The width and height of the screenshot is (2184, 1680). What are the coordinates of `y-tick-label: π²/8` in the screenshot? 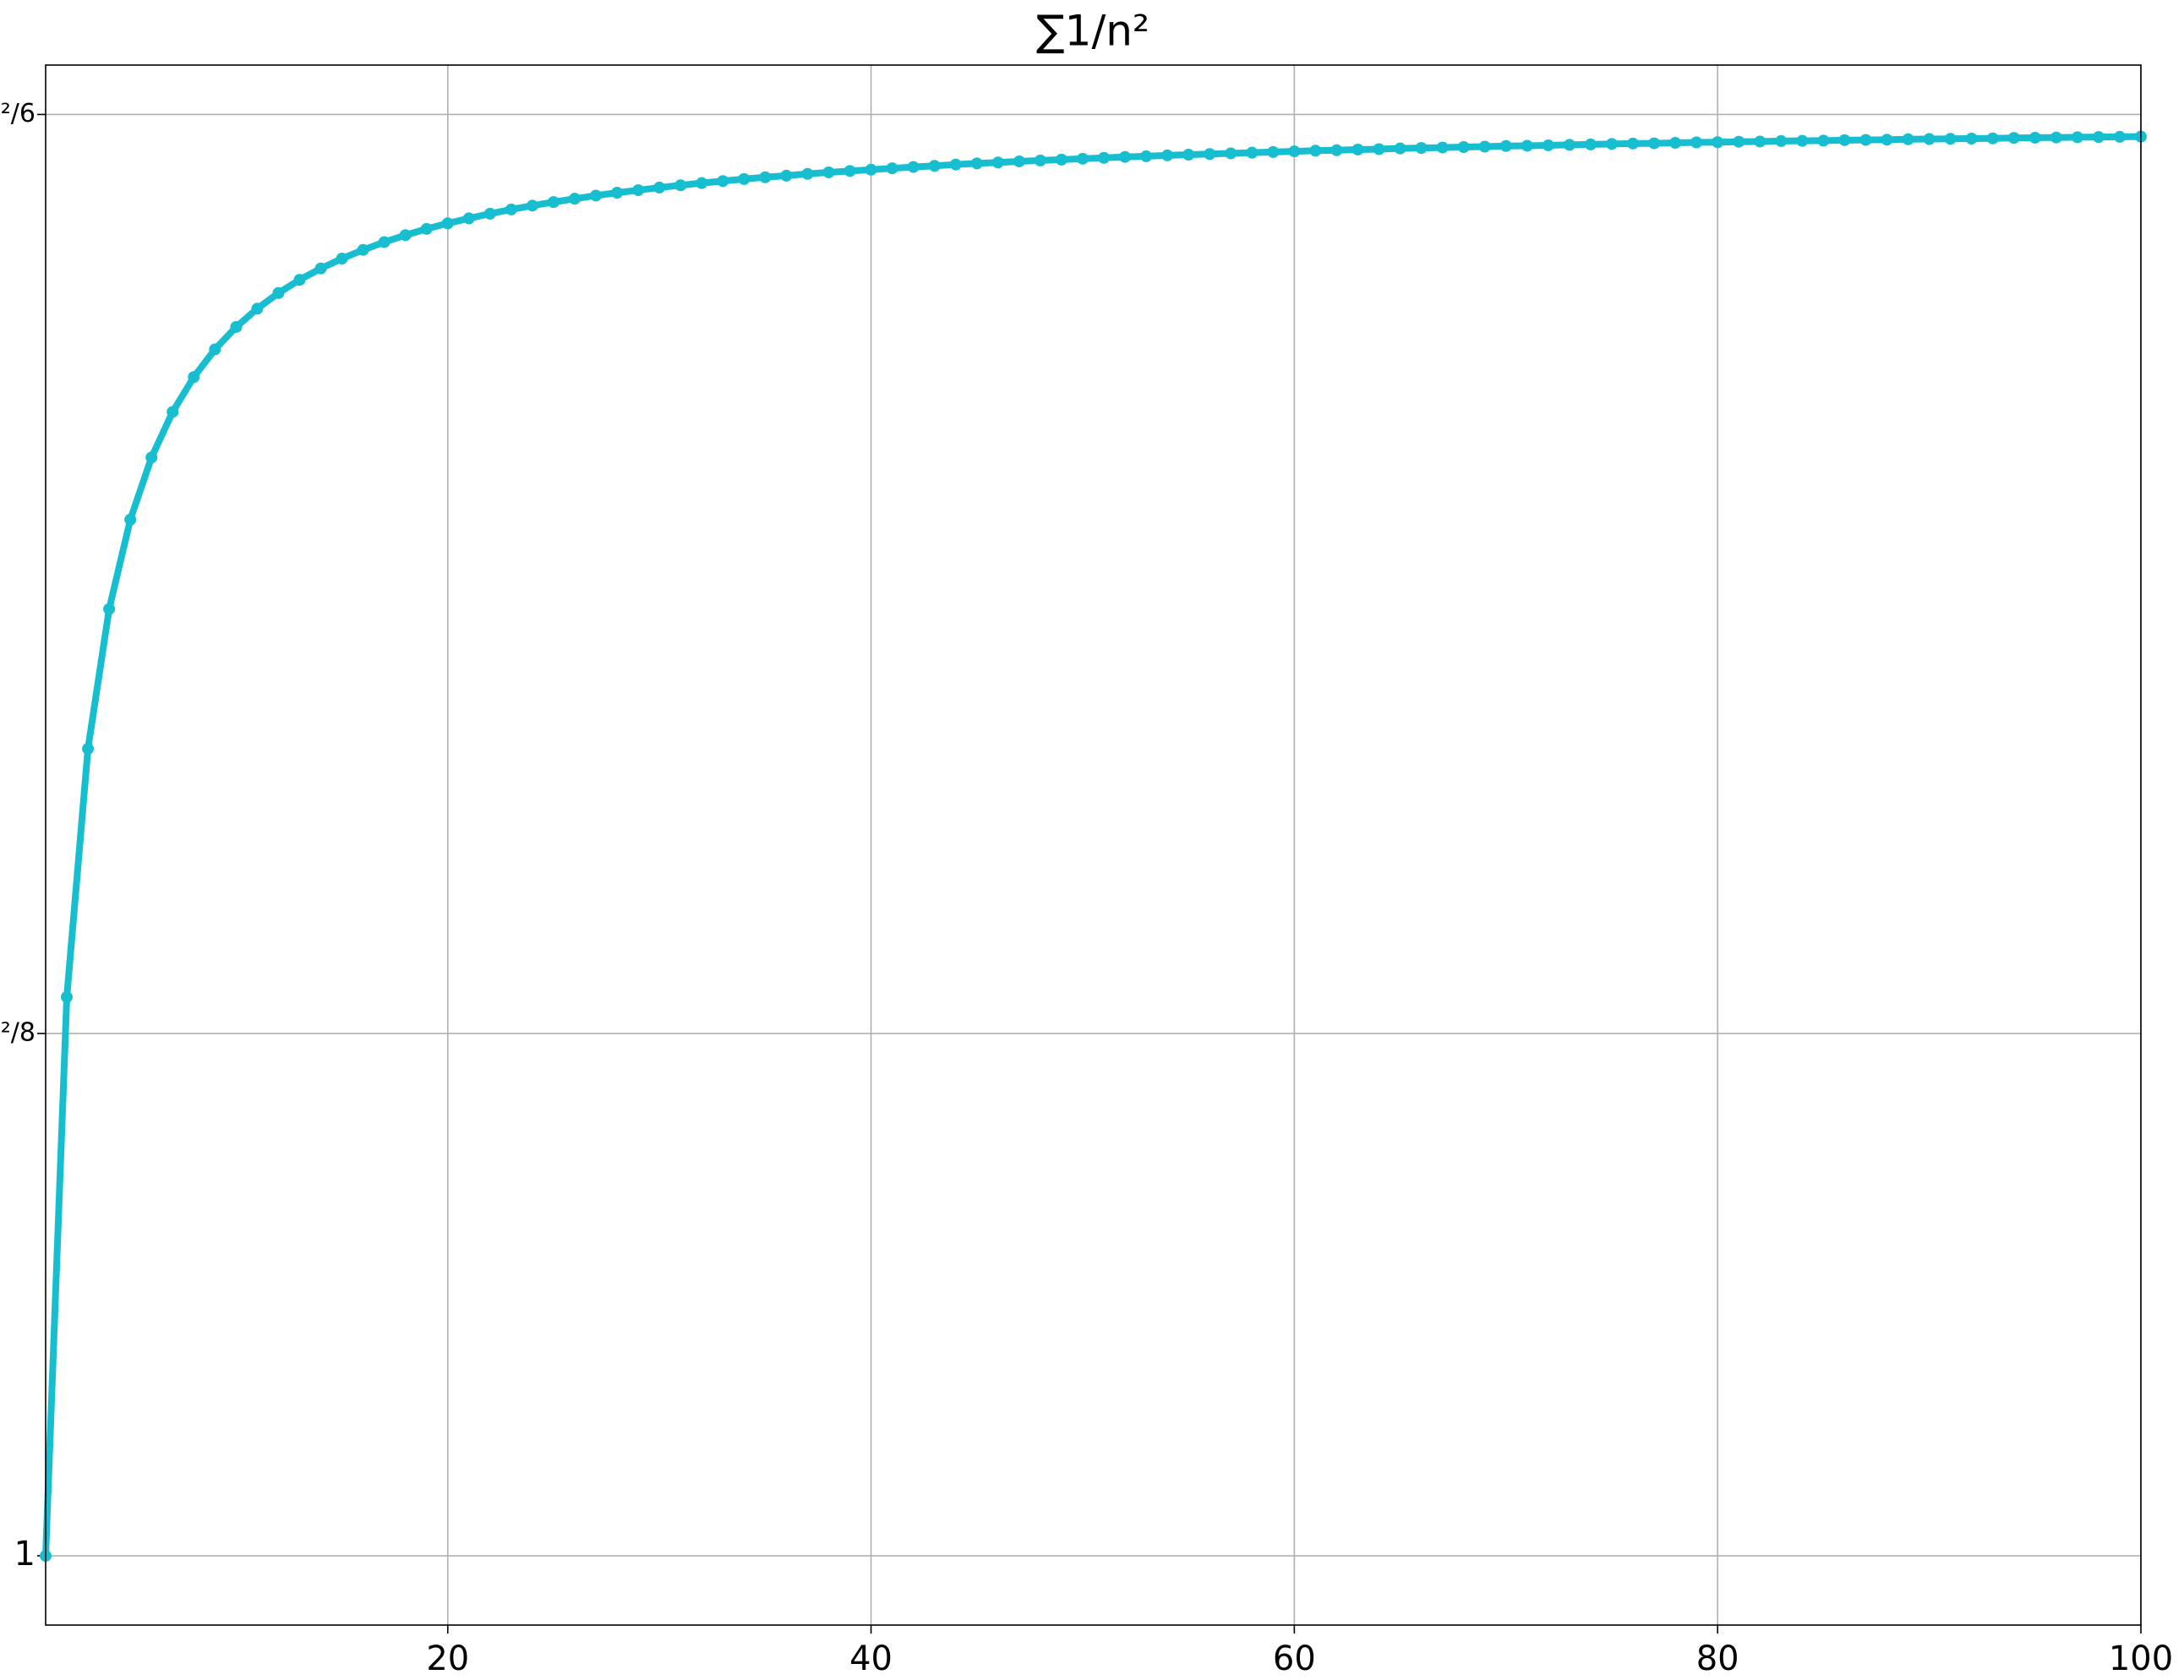 It's located at (17, 1032).